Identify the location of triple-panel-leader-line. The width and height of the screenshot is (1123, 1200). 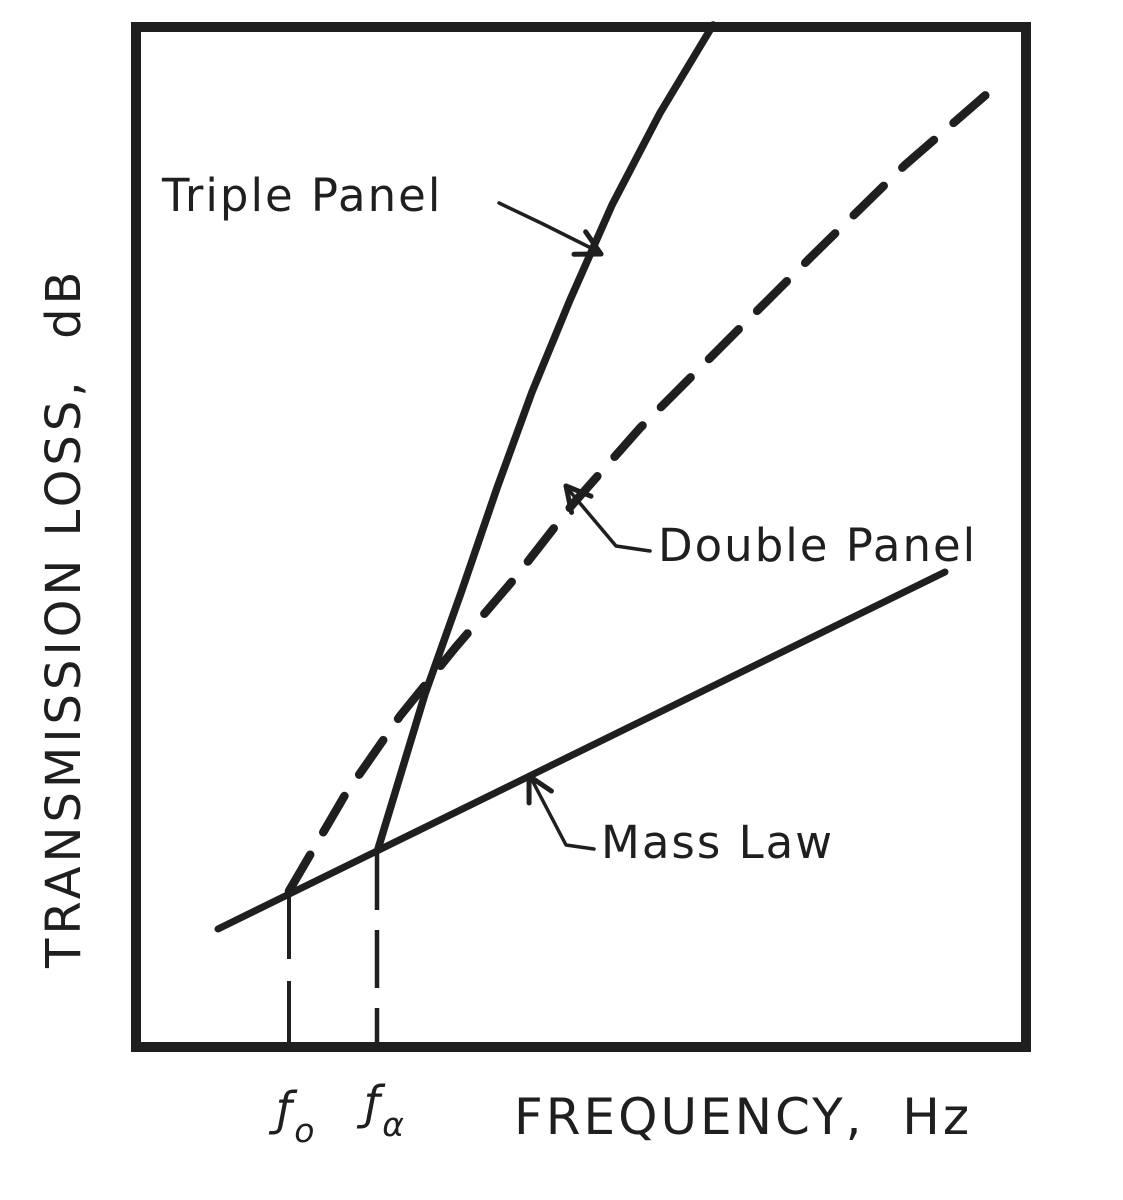
(548, 227).